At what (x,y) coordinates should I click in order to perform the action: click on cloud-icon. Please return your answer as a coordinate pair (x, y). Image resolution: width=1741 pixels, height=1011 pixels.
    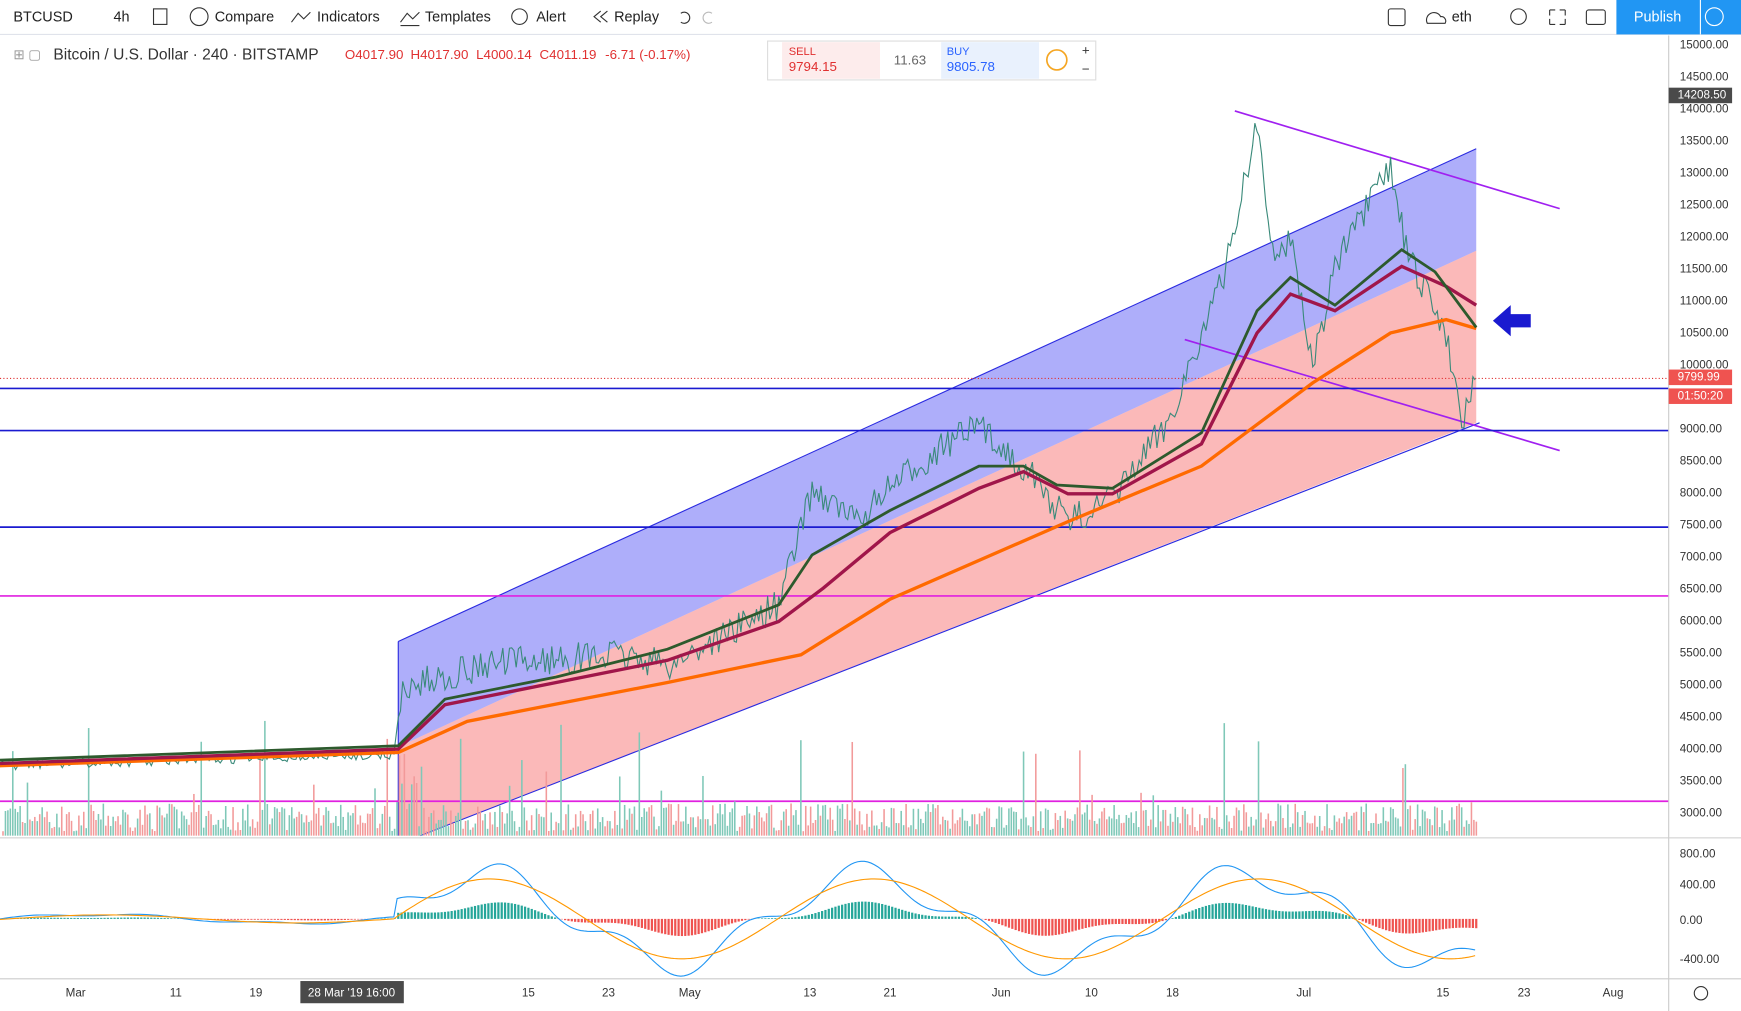
    Looking at the image, I should click on (1436, 17).